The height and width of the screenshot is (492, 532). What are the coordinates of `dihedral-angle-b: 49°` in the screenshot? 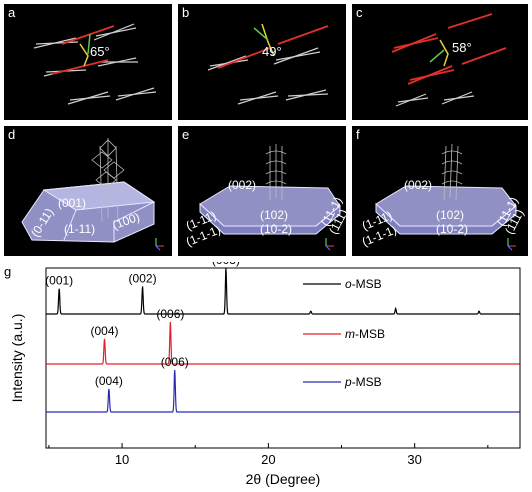 It's located at (272, 51).